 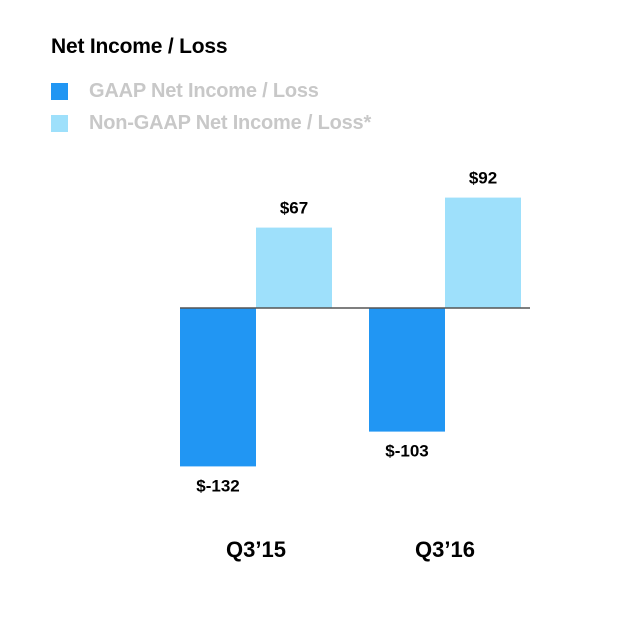 I want to click on legend-label-gaap: GAAP Net Income / Loss, so click(x=204, y=90).